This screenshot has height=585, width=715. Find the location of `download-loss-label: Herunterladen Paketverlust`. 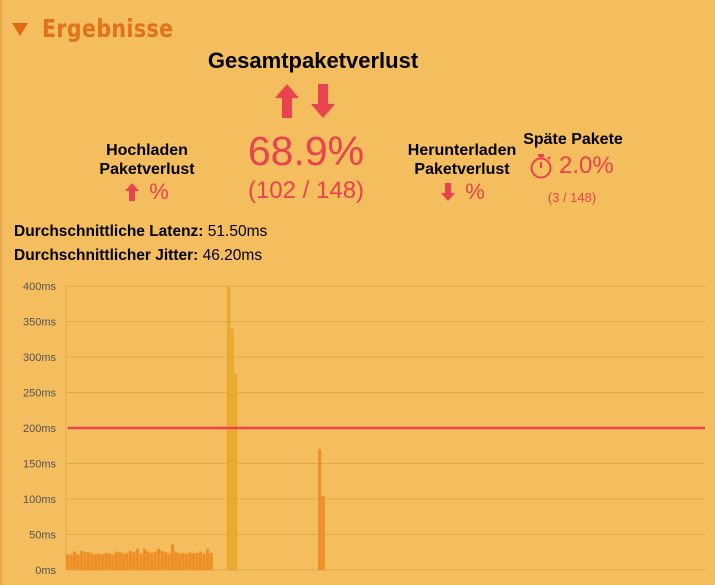

download-loss-label: Herunterladen Paketverlust is located at coordinates (462, 160).